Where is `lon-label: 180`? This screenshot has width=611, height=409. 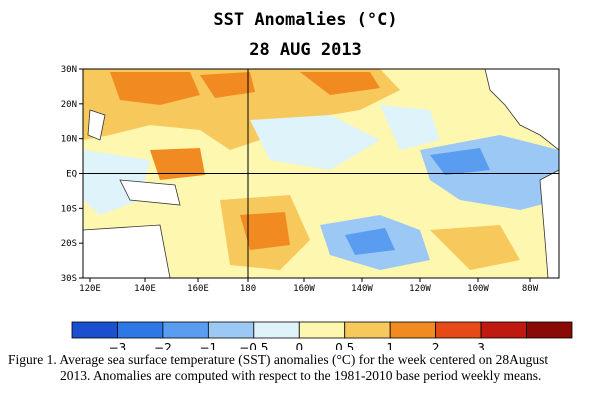
lon-label: 180 is located at coordinates (248, 289).